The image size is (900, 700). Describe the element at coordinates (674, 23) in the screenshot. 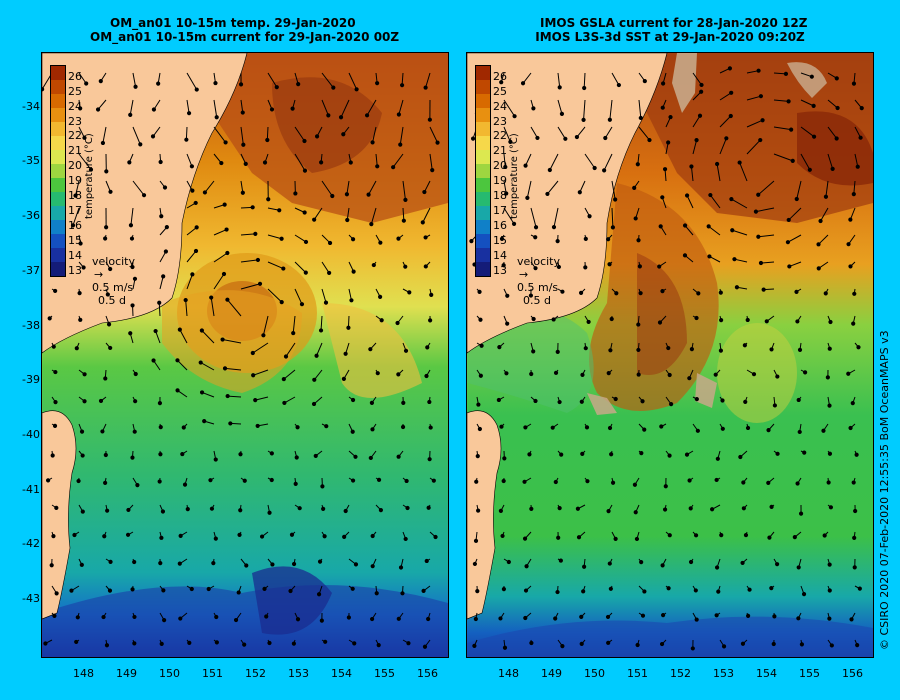

I see `right-title-line1: IMOS GSLA current for 28-Jan-2020 12Z` at that location.